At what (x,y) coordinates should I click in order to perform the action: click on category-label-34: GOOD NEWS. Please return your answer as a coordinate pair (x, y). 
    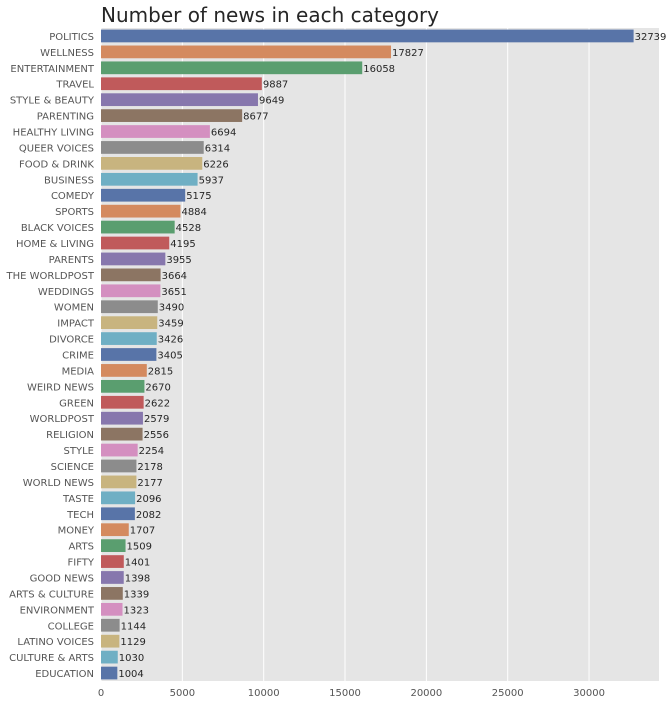
    Looking at the image, I should click on (62, 578).